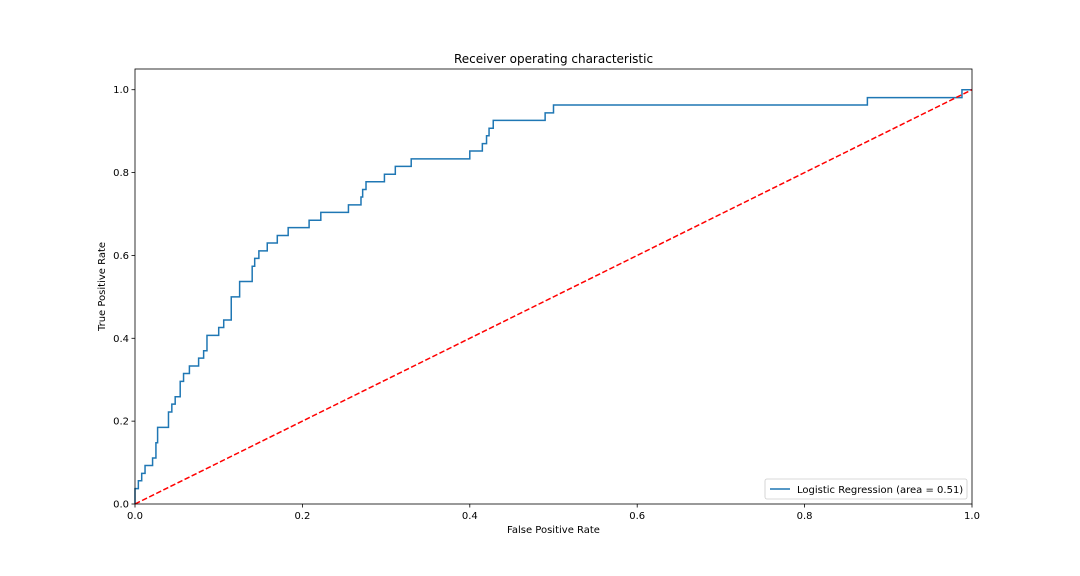  I want to click on y-tick-label: 0.2, so click(121, 422).